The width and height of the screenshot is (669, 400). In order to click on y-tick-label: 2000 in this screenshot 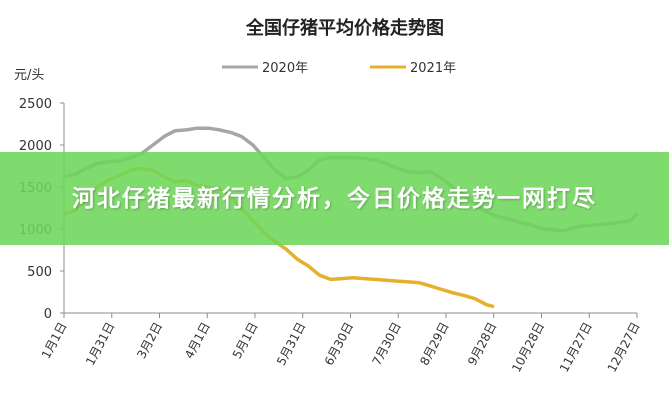, I will do `click(35, 146)`.